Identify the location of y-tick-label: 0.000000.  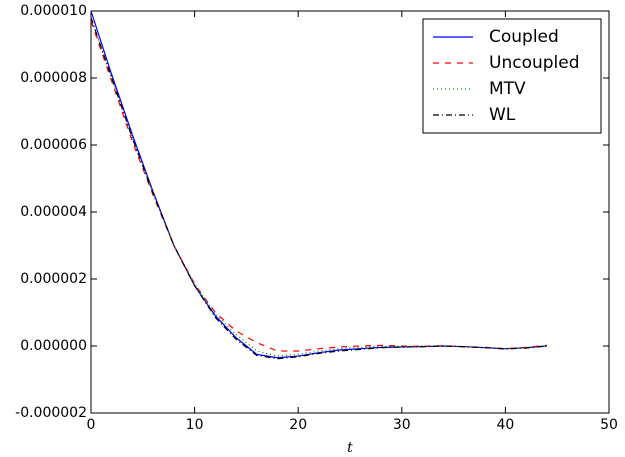
(53, 346).